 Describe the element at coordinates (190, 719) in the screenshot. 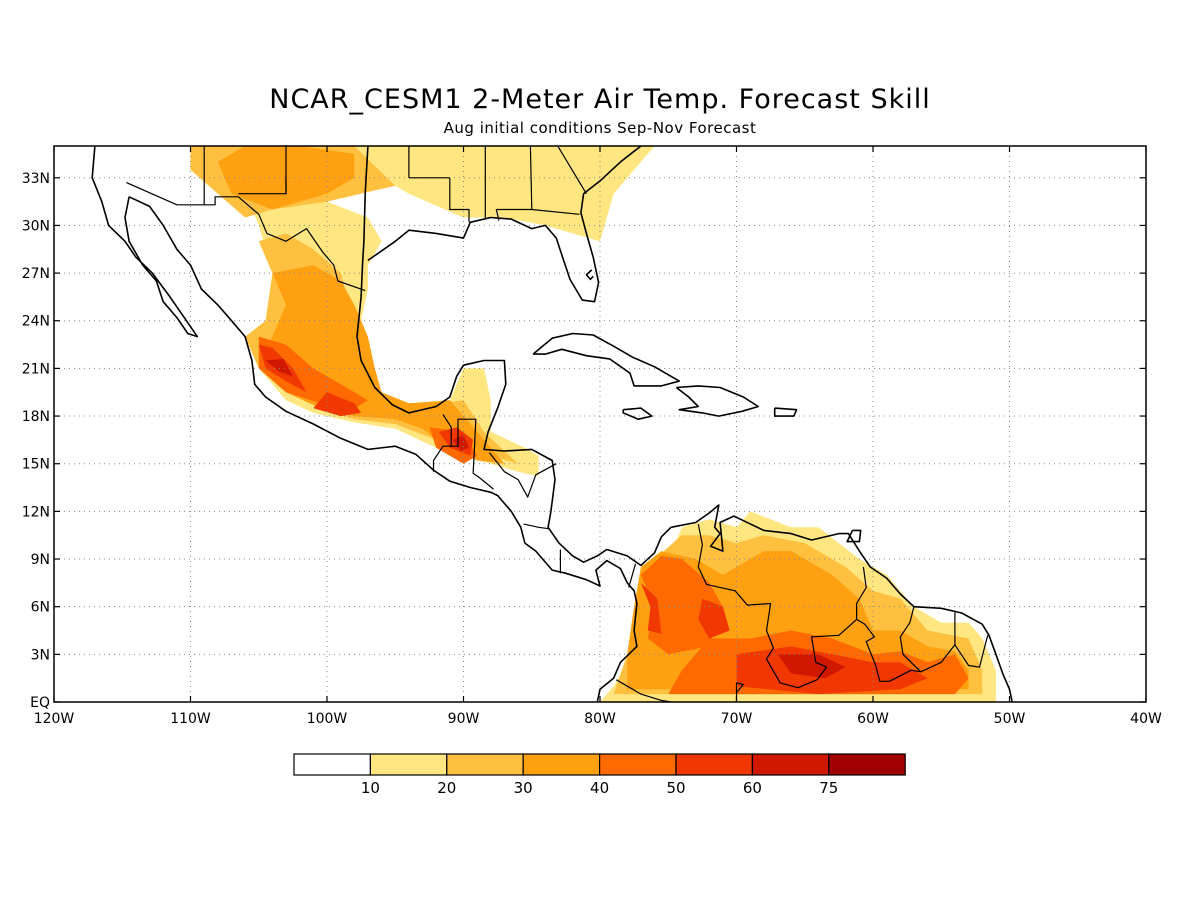

I see `x-tick-label: 110W` at that location.